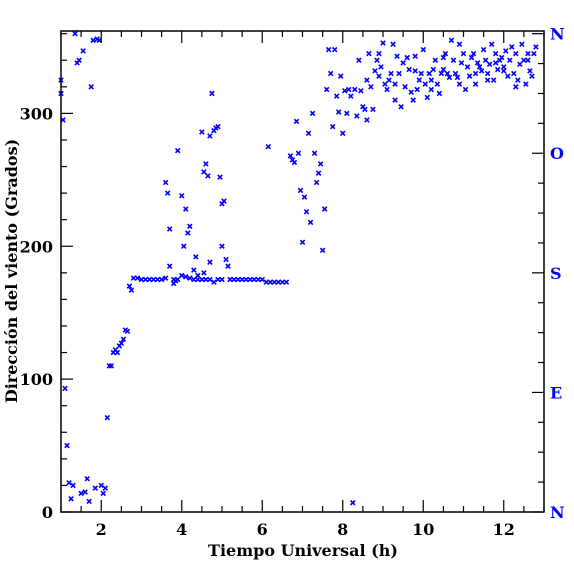 The width and height of the screenshot is (574, 574). Describe the element at coordinates (557, 153) in the screenshot. I see `compass-label: O` at that location.